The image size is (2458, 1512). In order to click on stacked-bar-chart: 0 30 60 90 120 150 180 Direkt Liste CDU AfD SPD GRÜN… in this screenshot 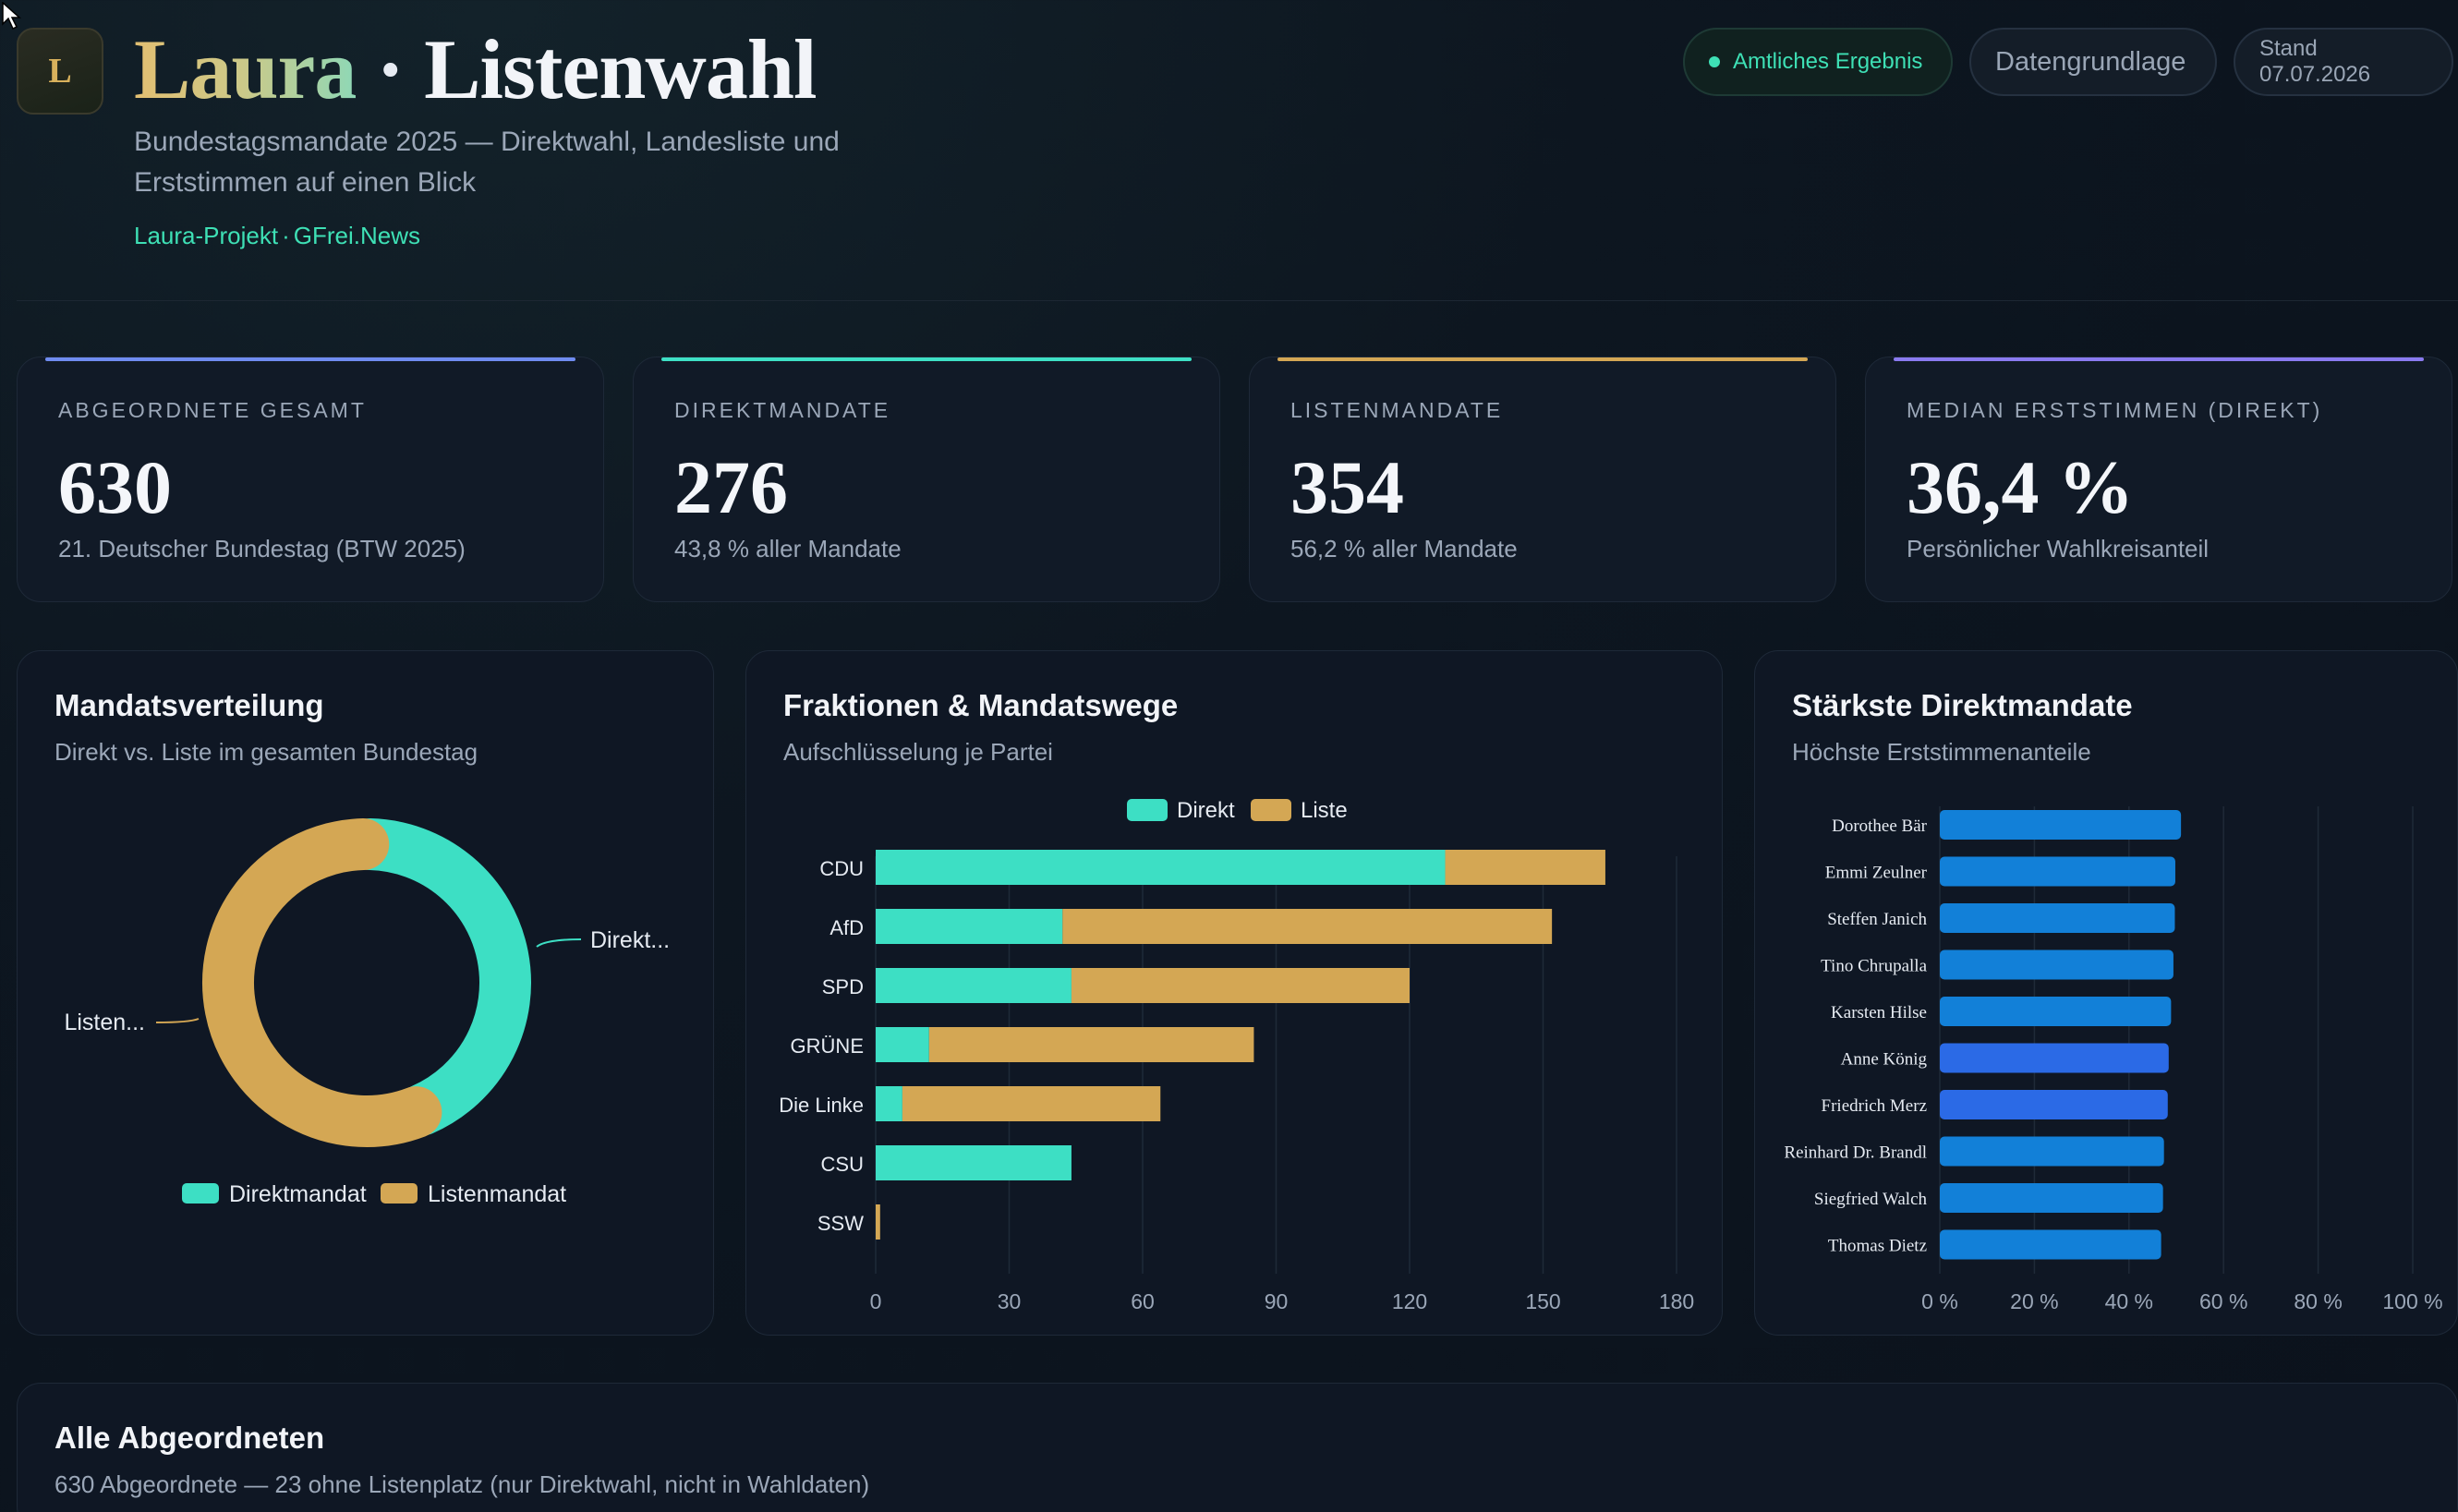, I will do `click(1236, 1055)`.